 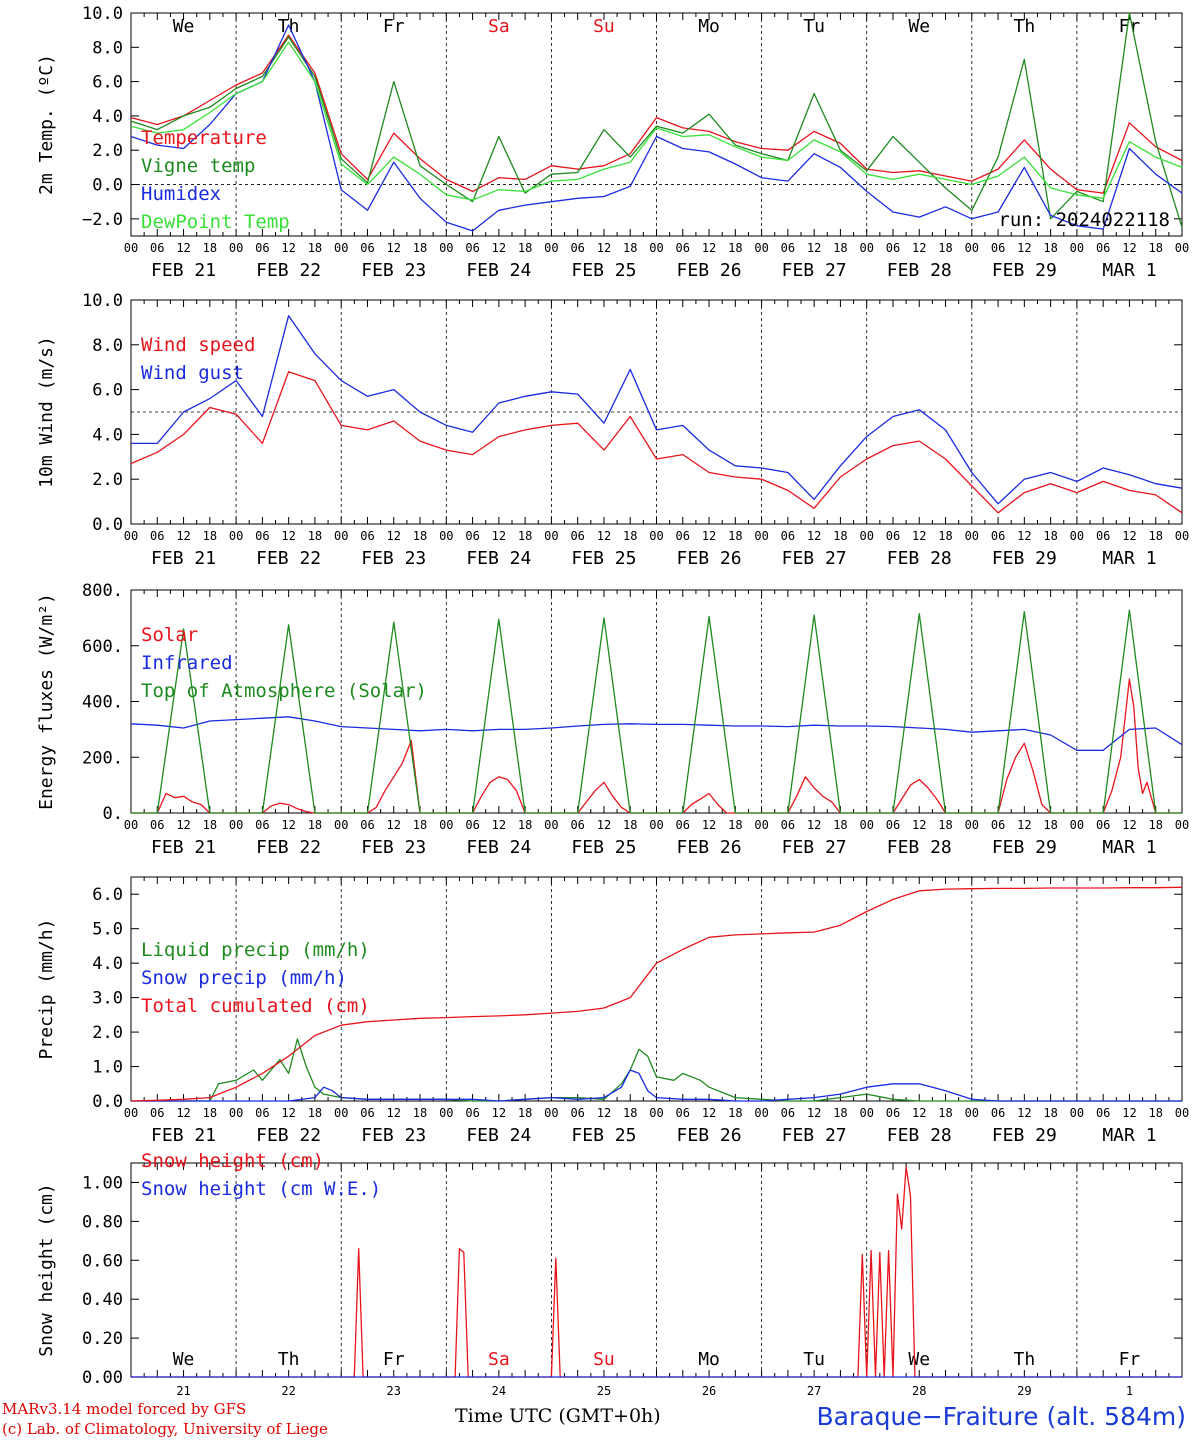 I want to click on legend-entry: Humidex, so click(x=181, y=194).